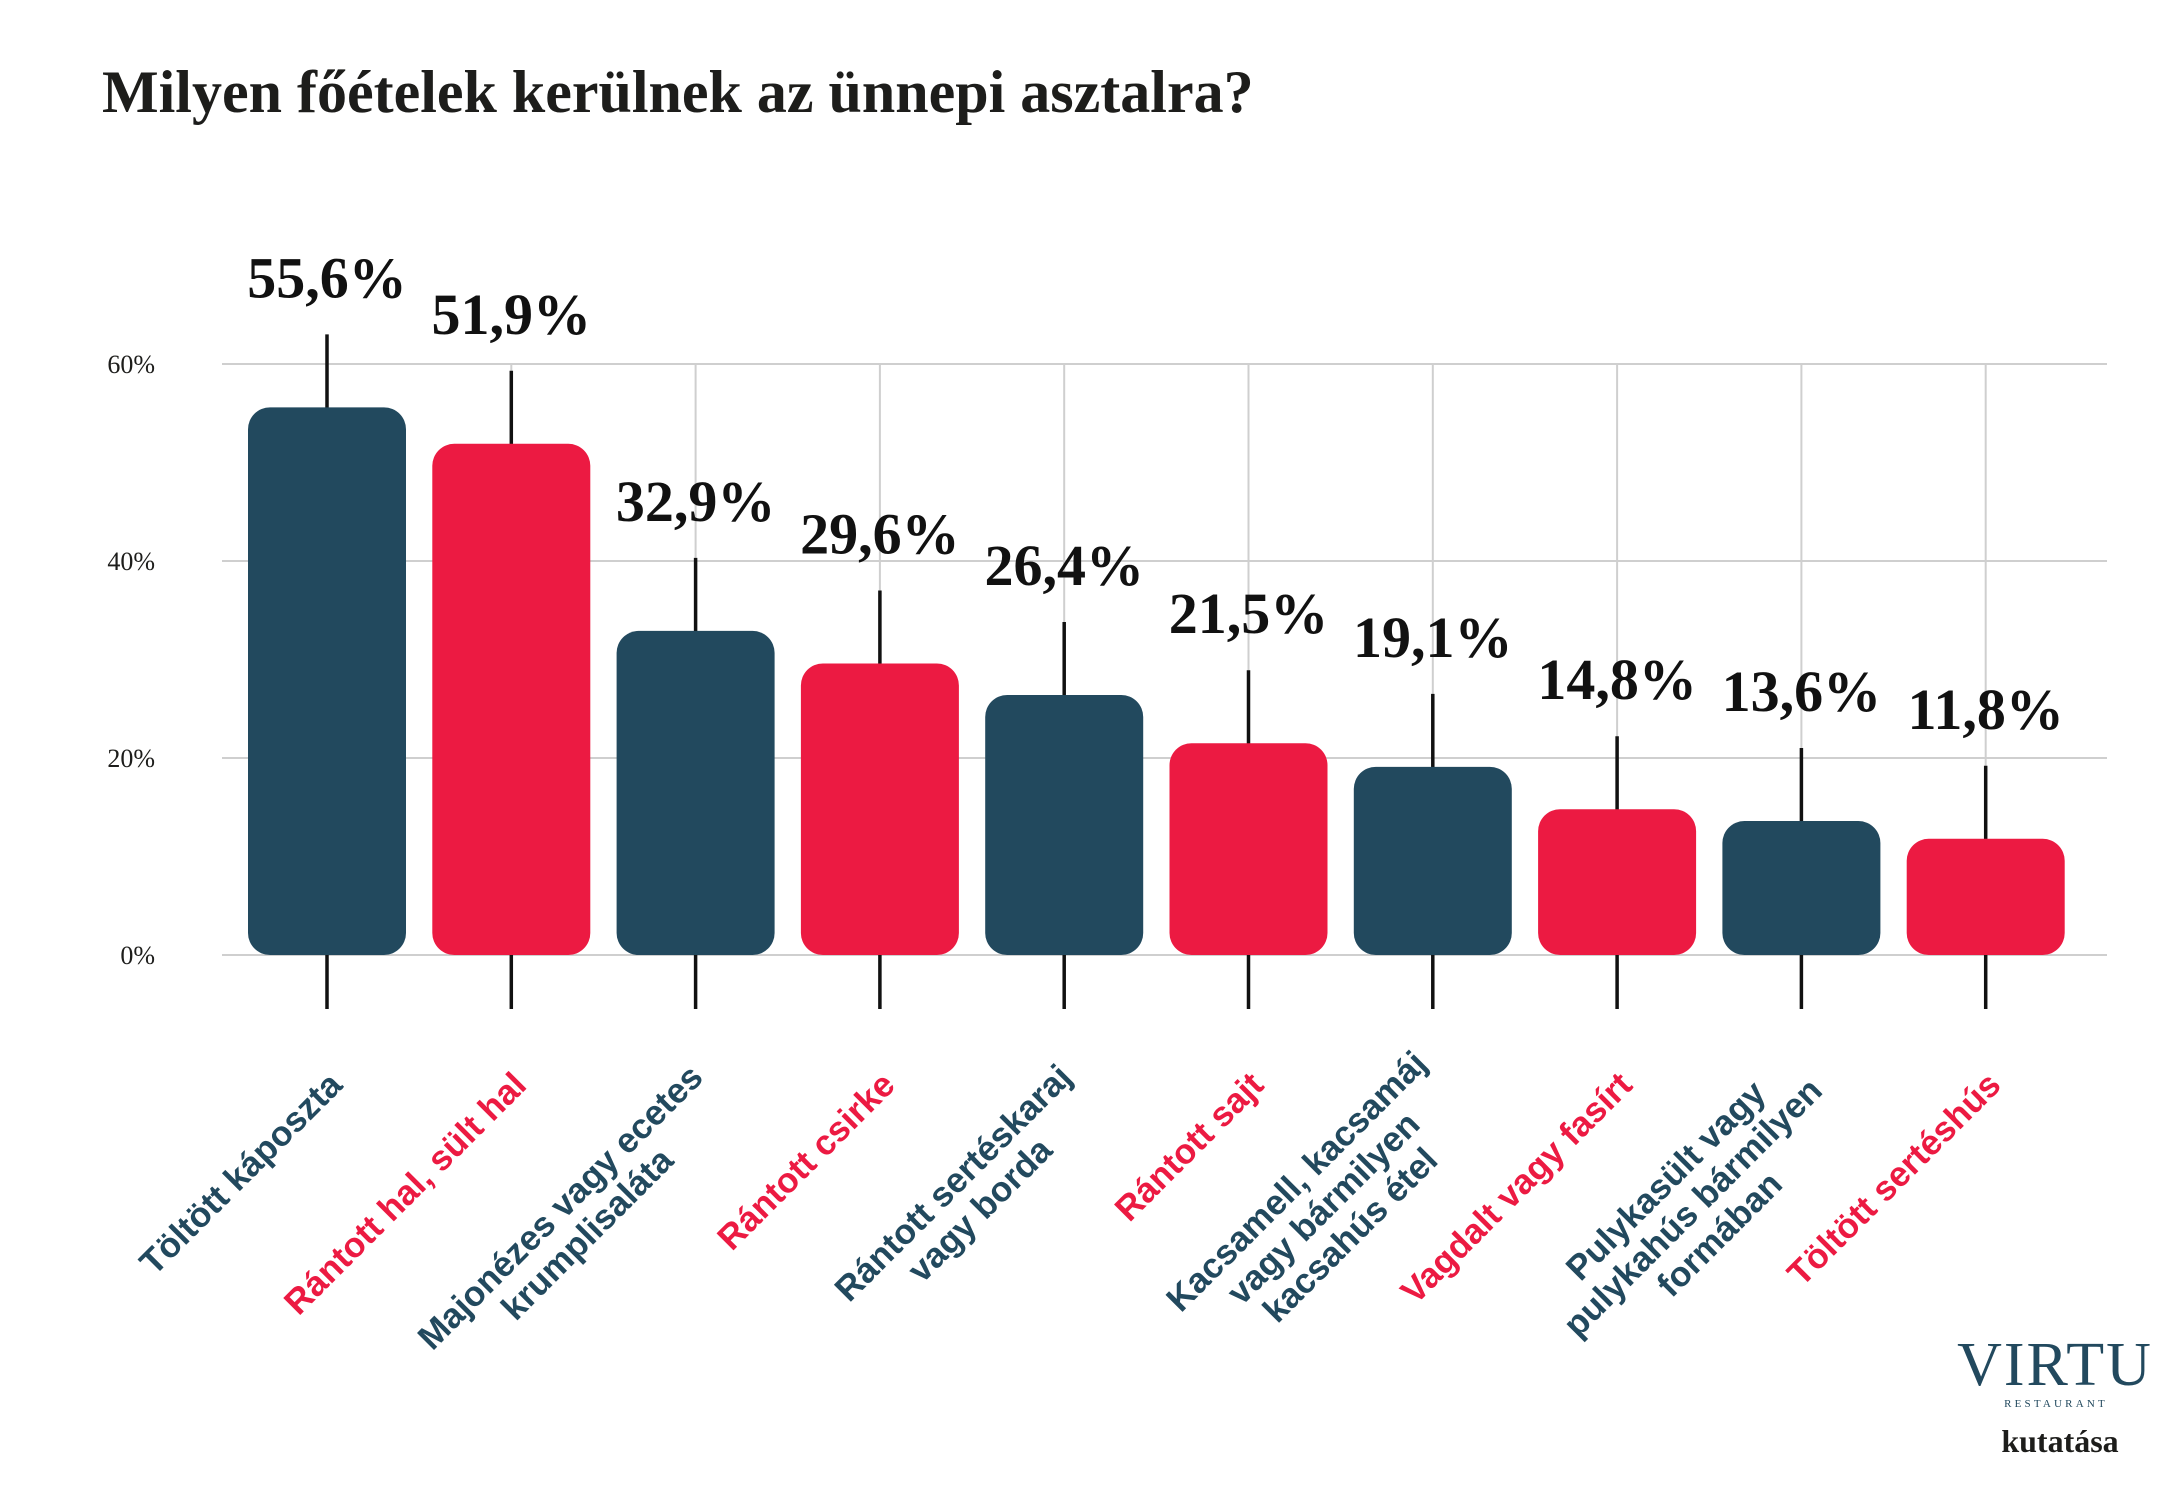 Image resolution: width=2182 pixels, height=1489 pixels. Describe the element at coordinates (1064, 565) in the screenshot. I see `value-label: 26,4%` at that location.